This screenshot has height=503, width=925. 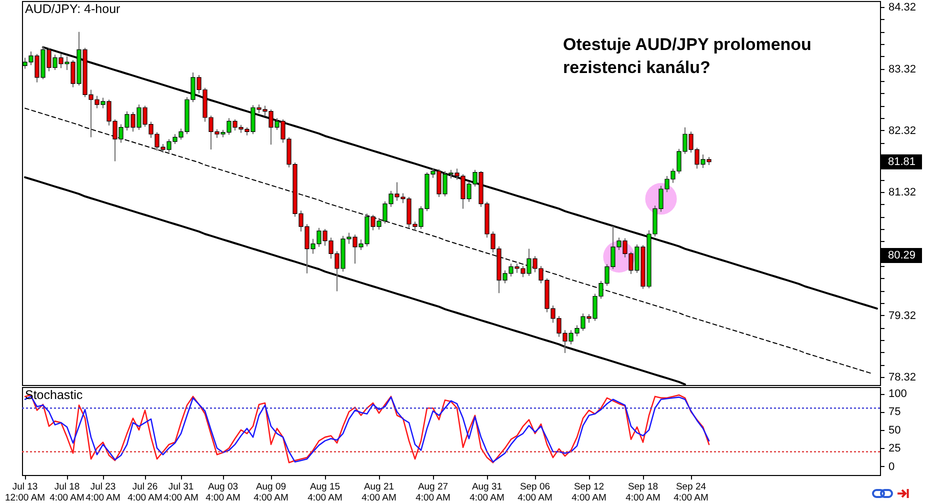 What do you see at coordinates (902, 192) in the screenshot?
I see `y-tick-label: 81.32` at bounding box center [902, 192].